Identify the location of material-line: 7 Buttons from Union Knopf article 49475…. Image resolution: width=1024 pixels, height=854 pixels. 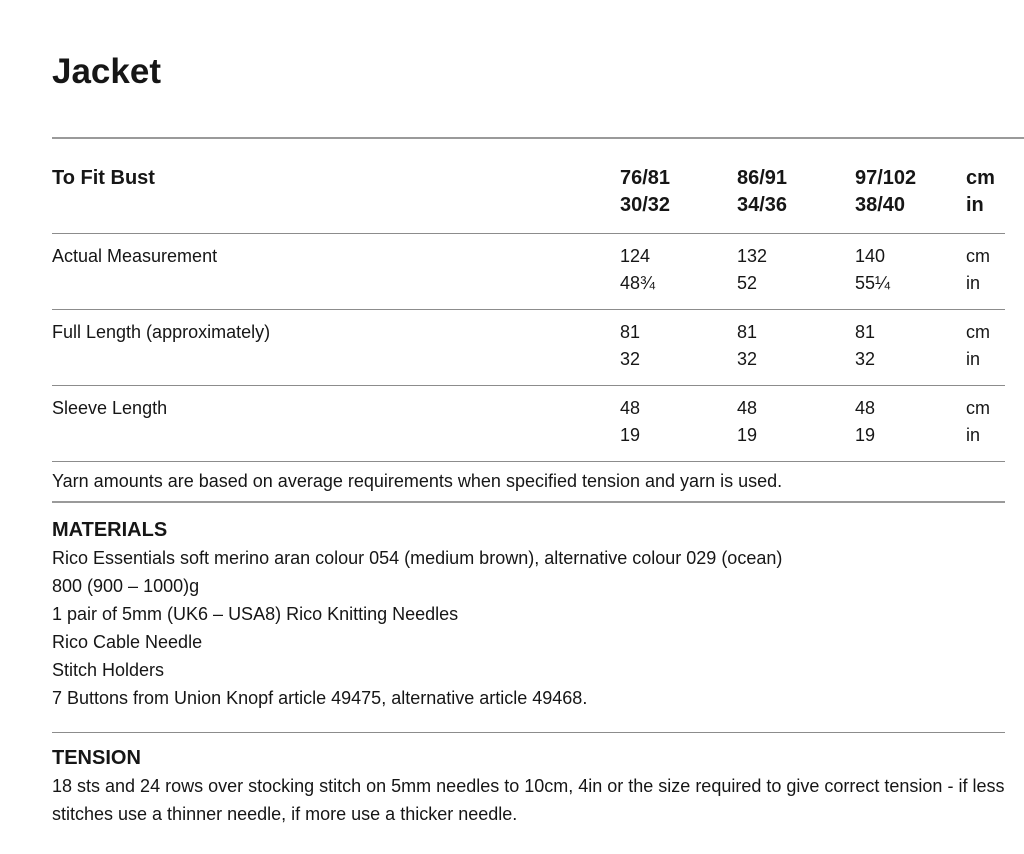
(320, 698).